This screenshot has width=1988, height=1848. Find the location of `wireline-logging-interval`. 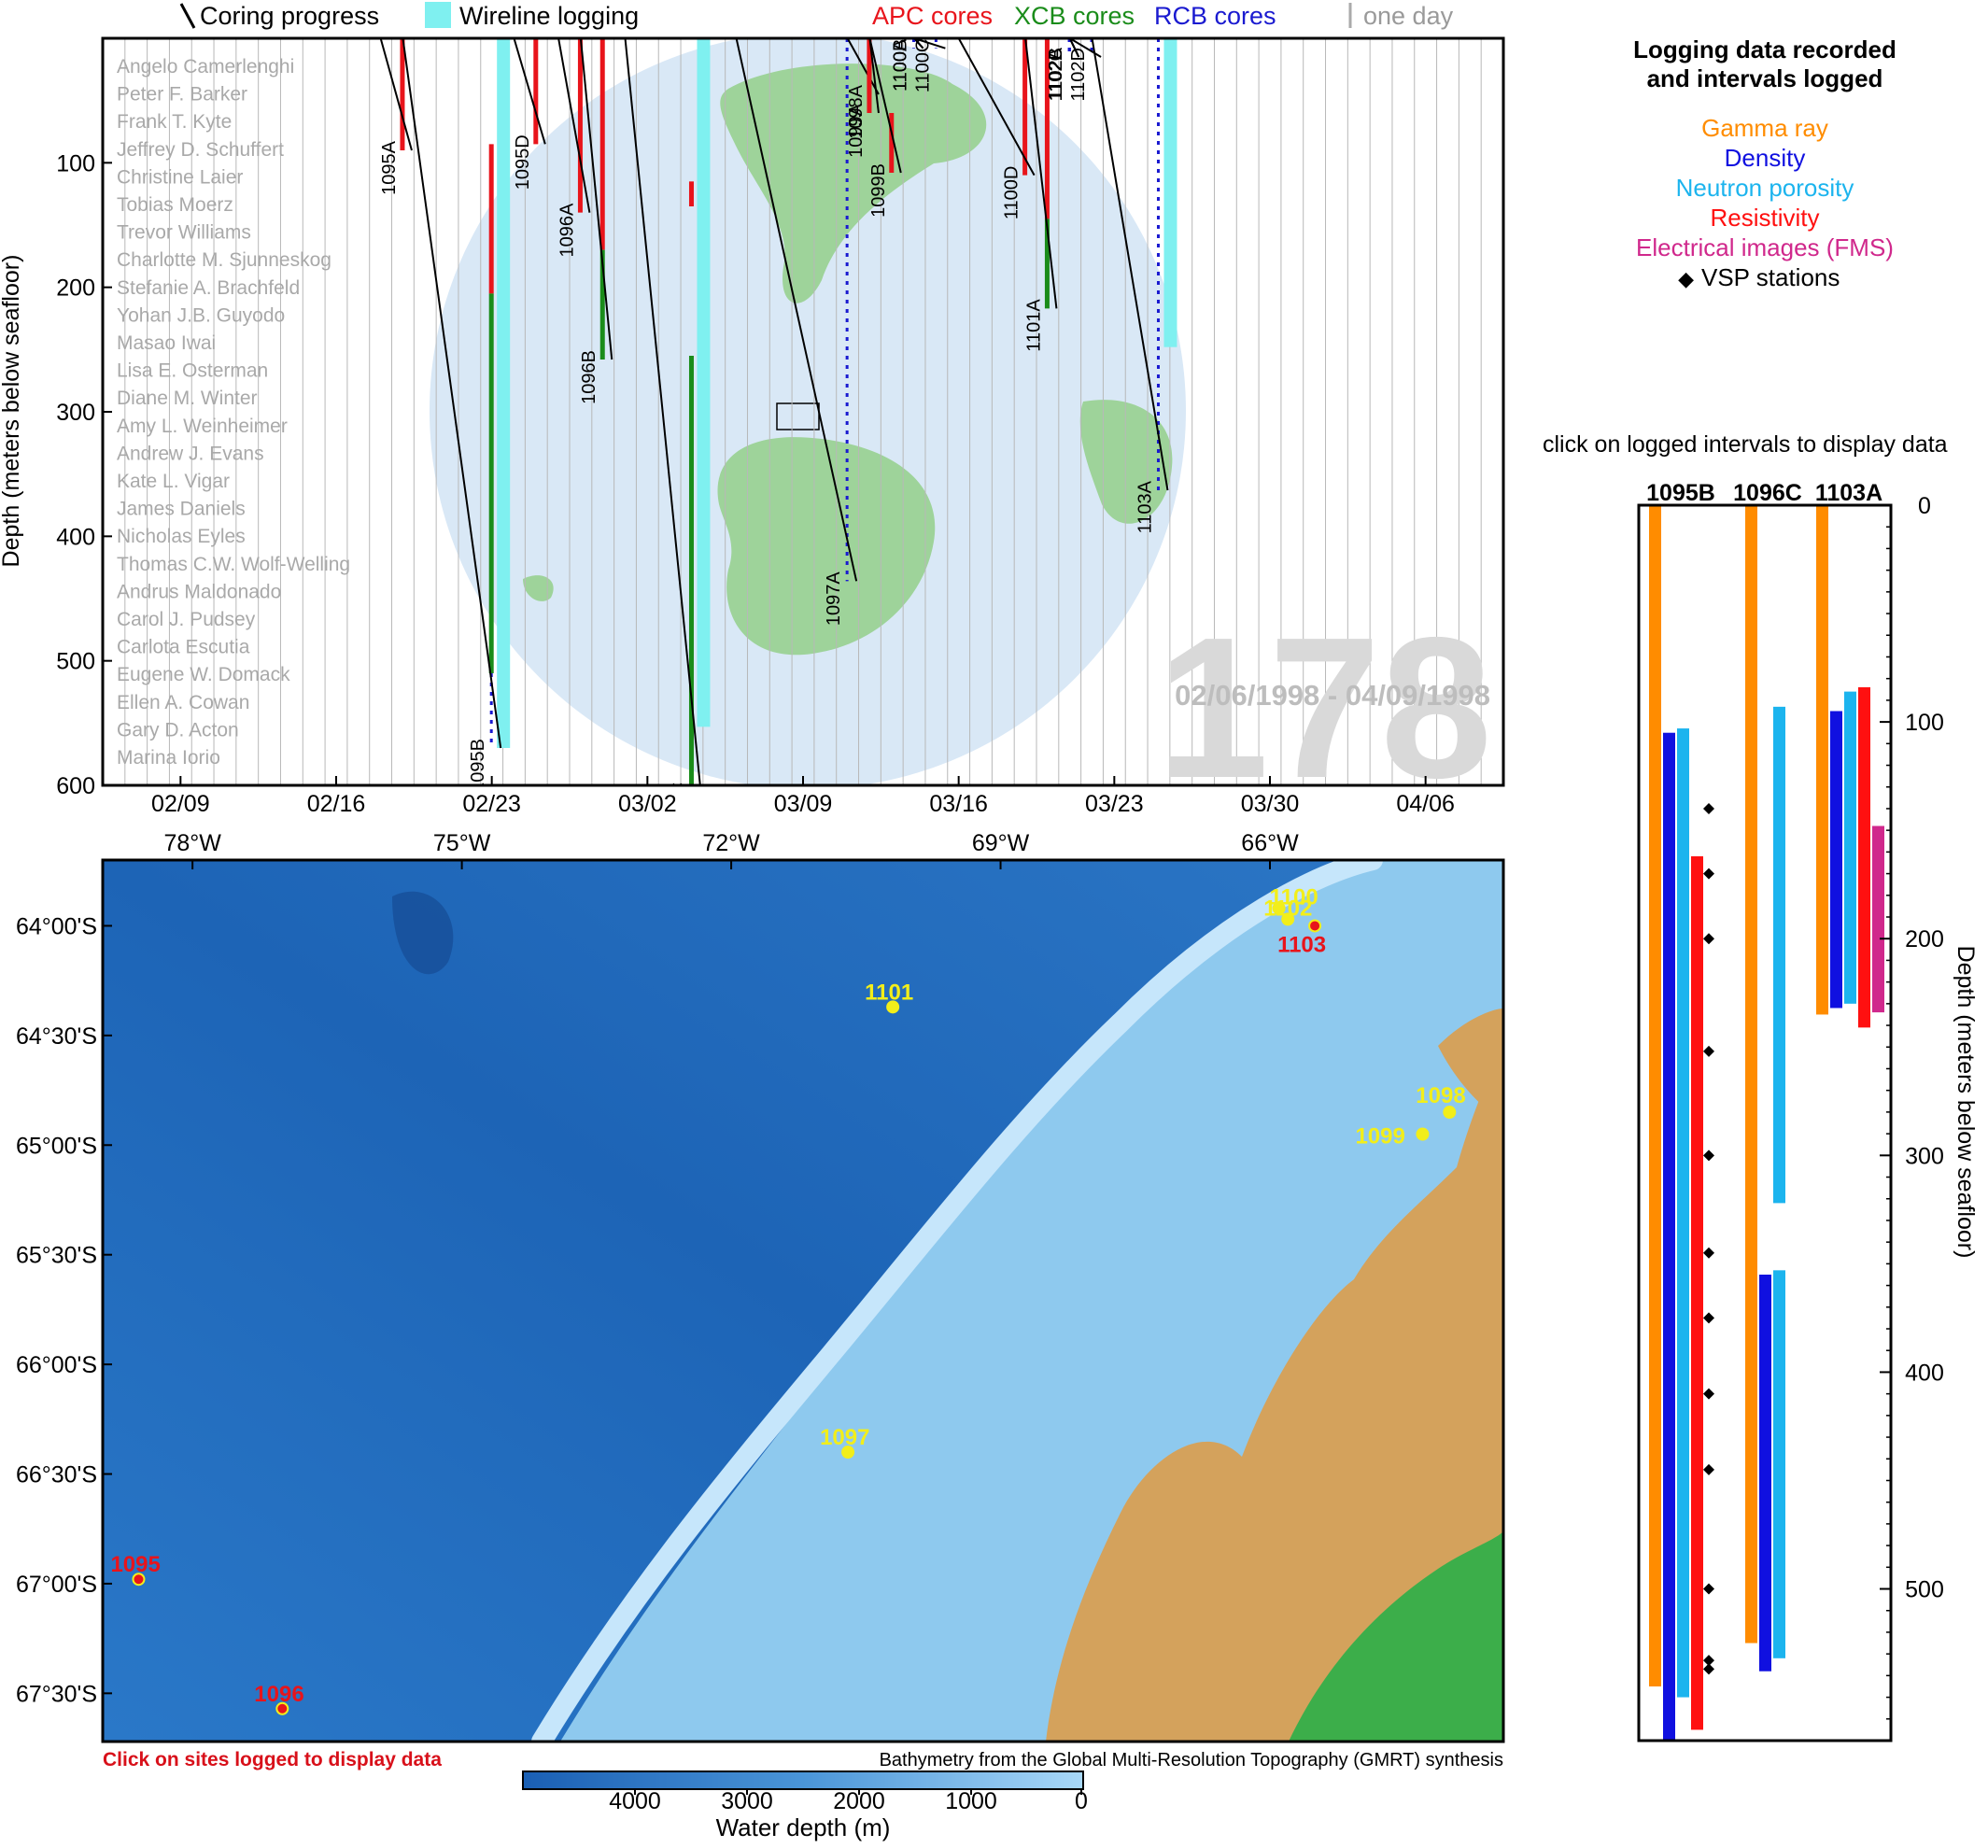

wireline-logging-interval is located at coordinates (1170, 192).